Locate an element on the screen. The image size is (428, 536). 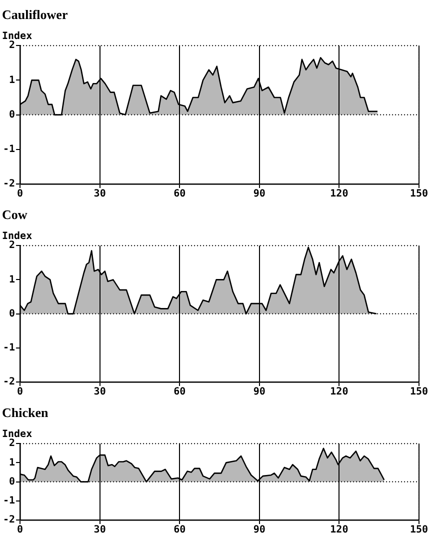
chart-title: Cauliflower is located at coordinates (35, 14).